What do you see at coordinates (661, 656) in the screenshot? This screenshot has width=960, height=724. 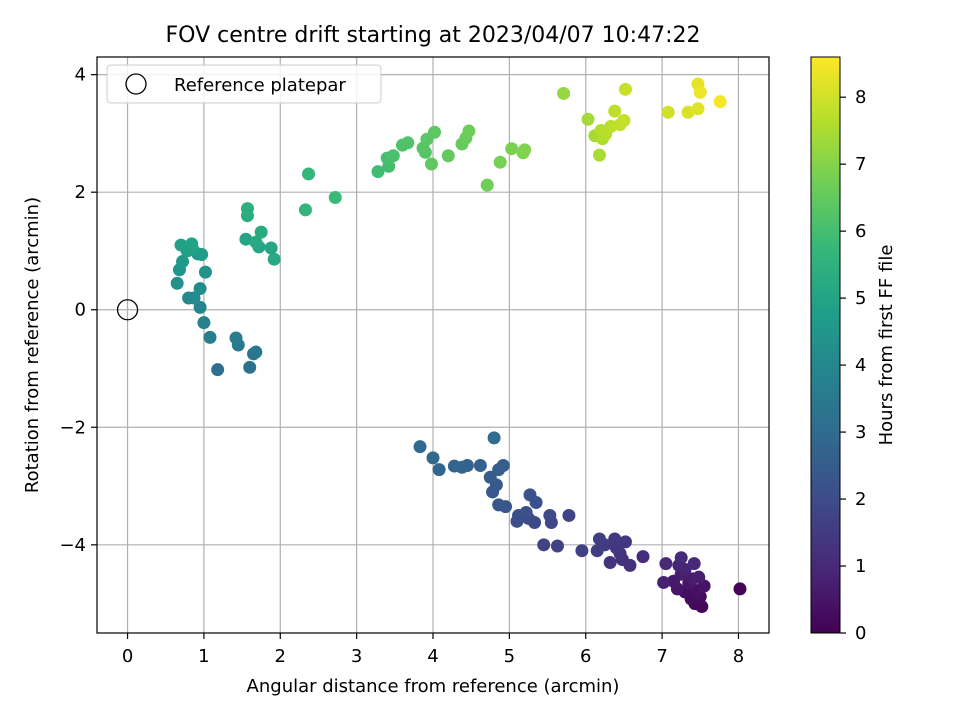 I see `x-tick-label-7: 7` at bounding box center [661, 656].